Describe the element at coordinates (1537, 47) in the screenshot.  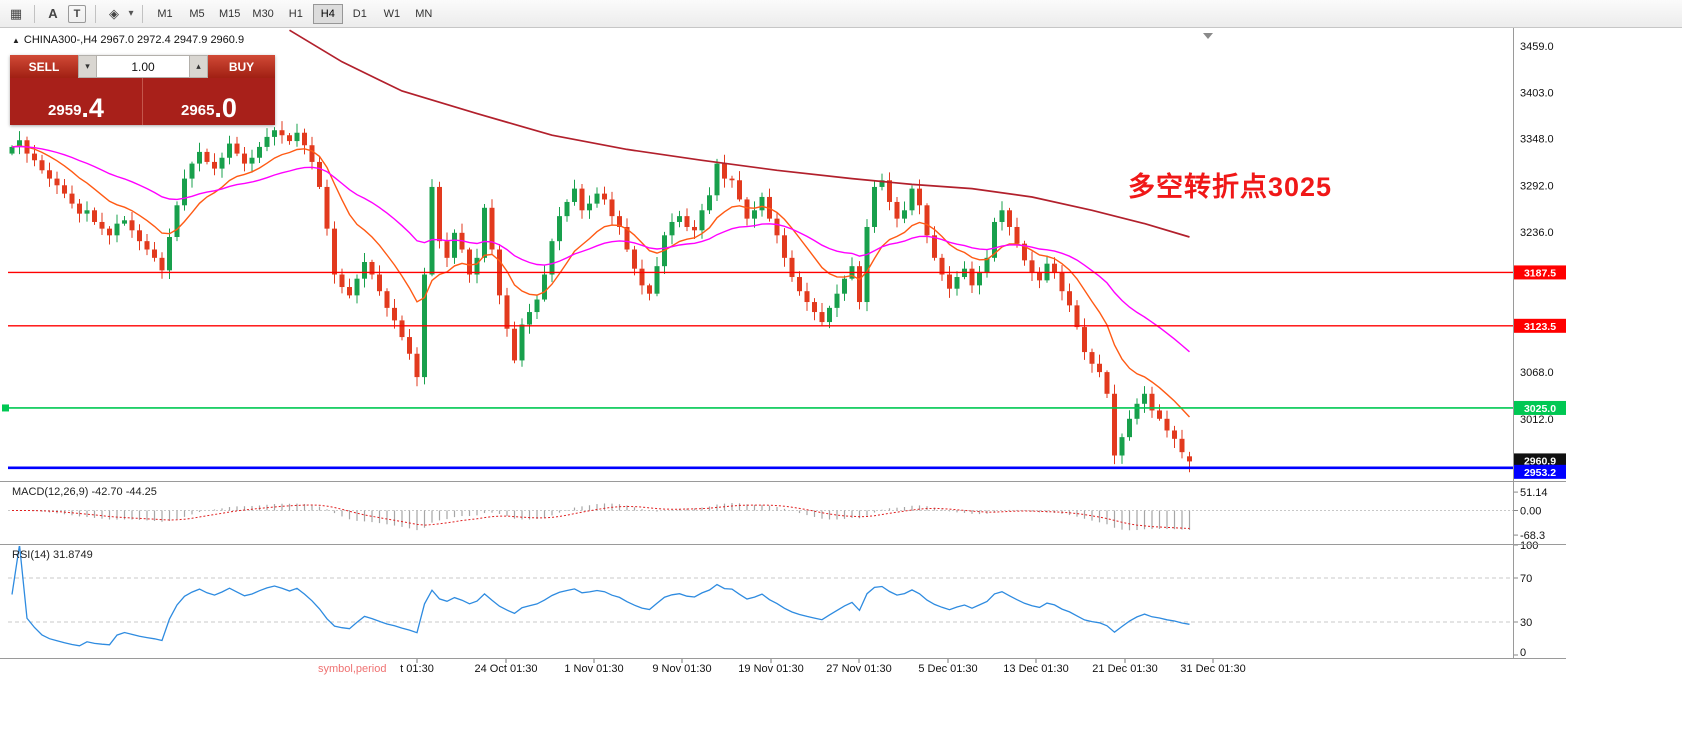
I see `price-axis-label: 3459.0` at that location.